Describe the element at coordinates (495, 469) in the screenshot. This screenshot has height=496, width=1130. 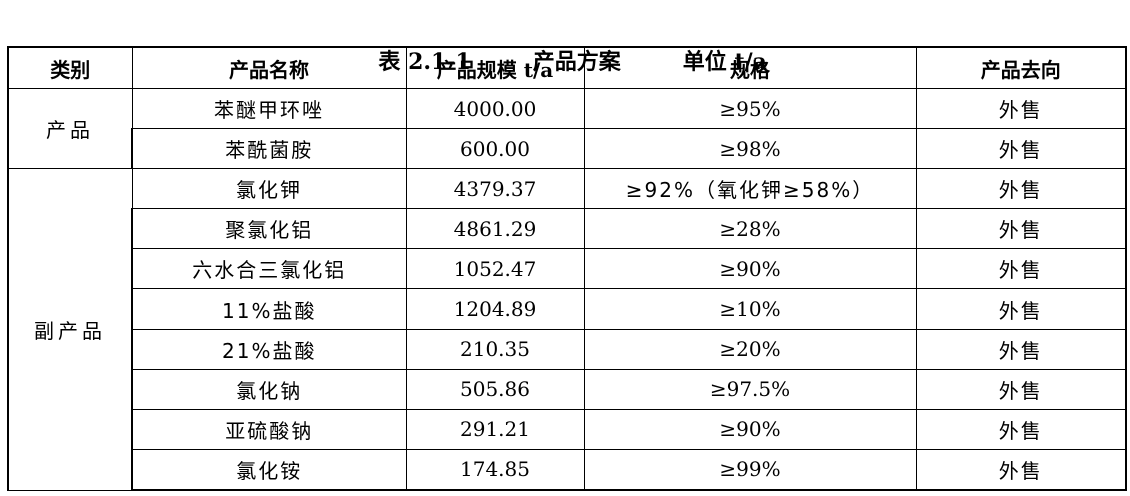
I see `scale-cell: 174.85` at that location.